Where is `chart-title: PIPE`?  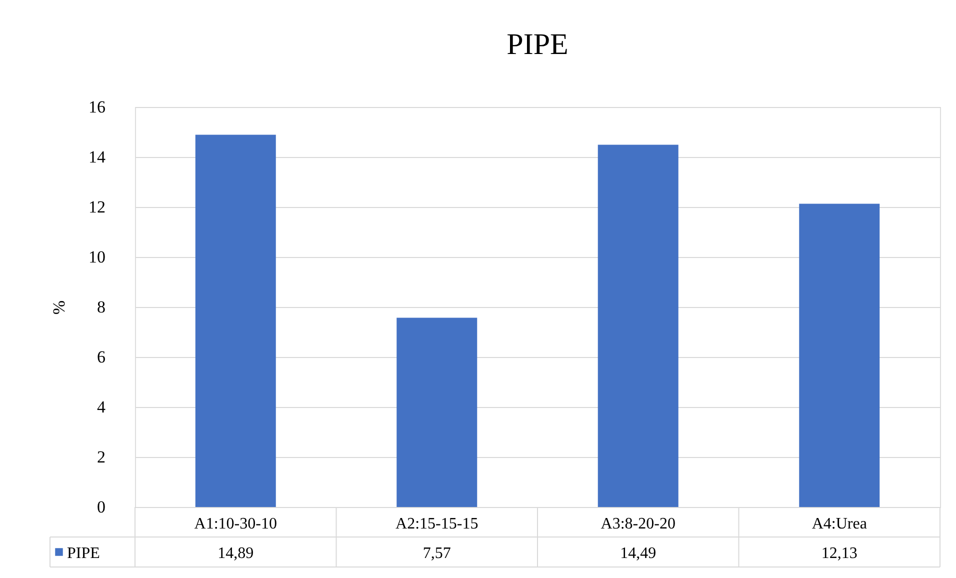
chart-title: PIPE is located at coordinates (537, 44).